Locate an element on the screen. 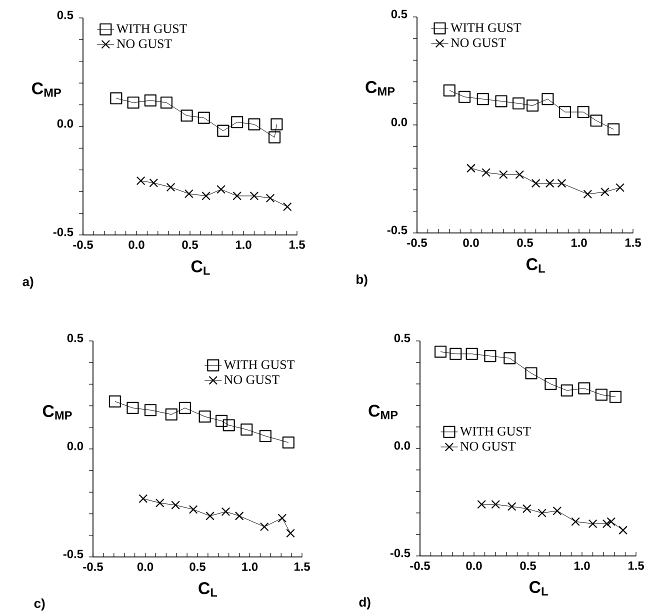 This screenshot has width=660, height=616. x-axis-title: C$_{L}$ is located at coordinates (535, 265).